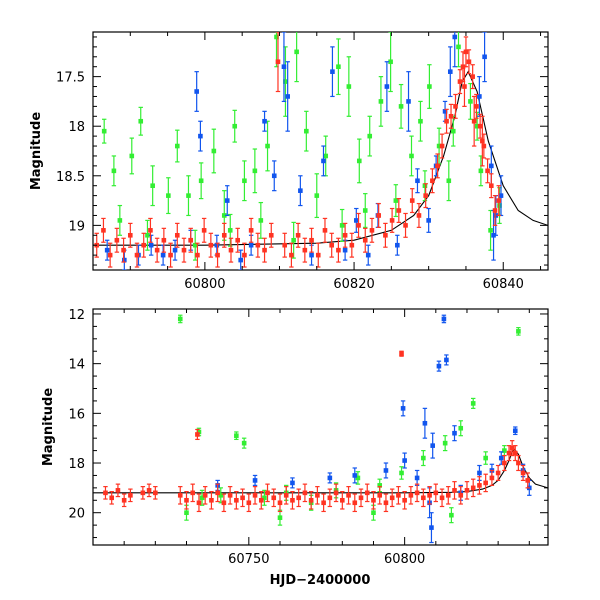 The image size is (600, 600). What do you see at coordinates (36, 151) in the screenshot?
I see `top-panel-ylabel: Magnitude` at bounding box center [36, 151].